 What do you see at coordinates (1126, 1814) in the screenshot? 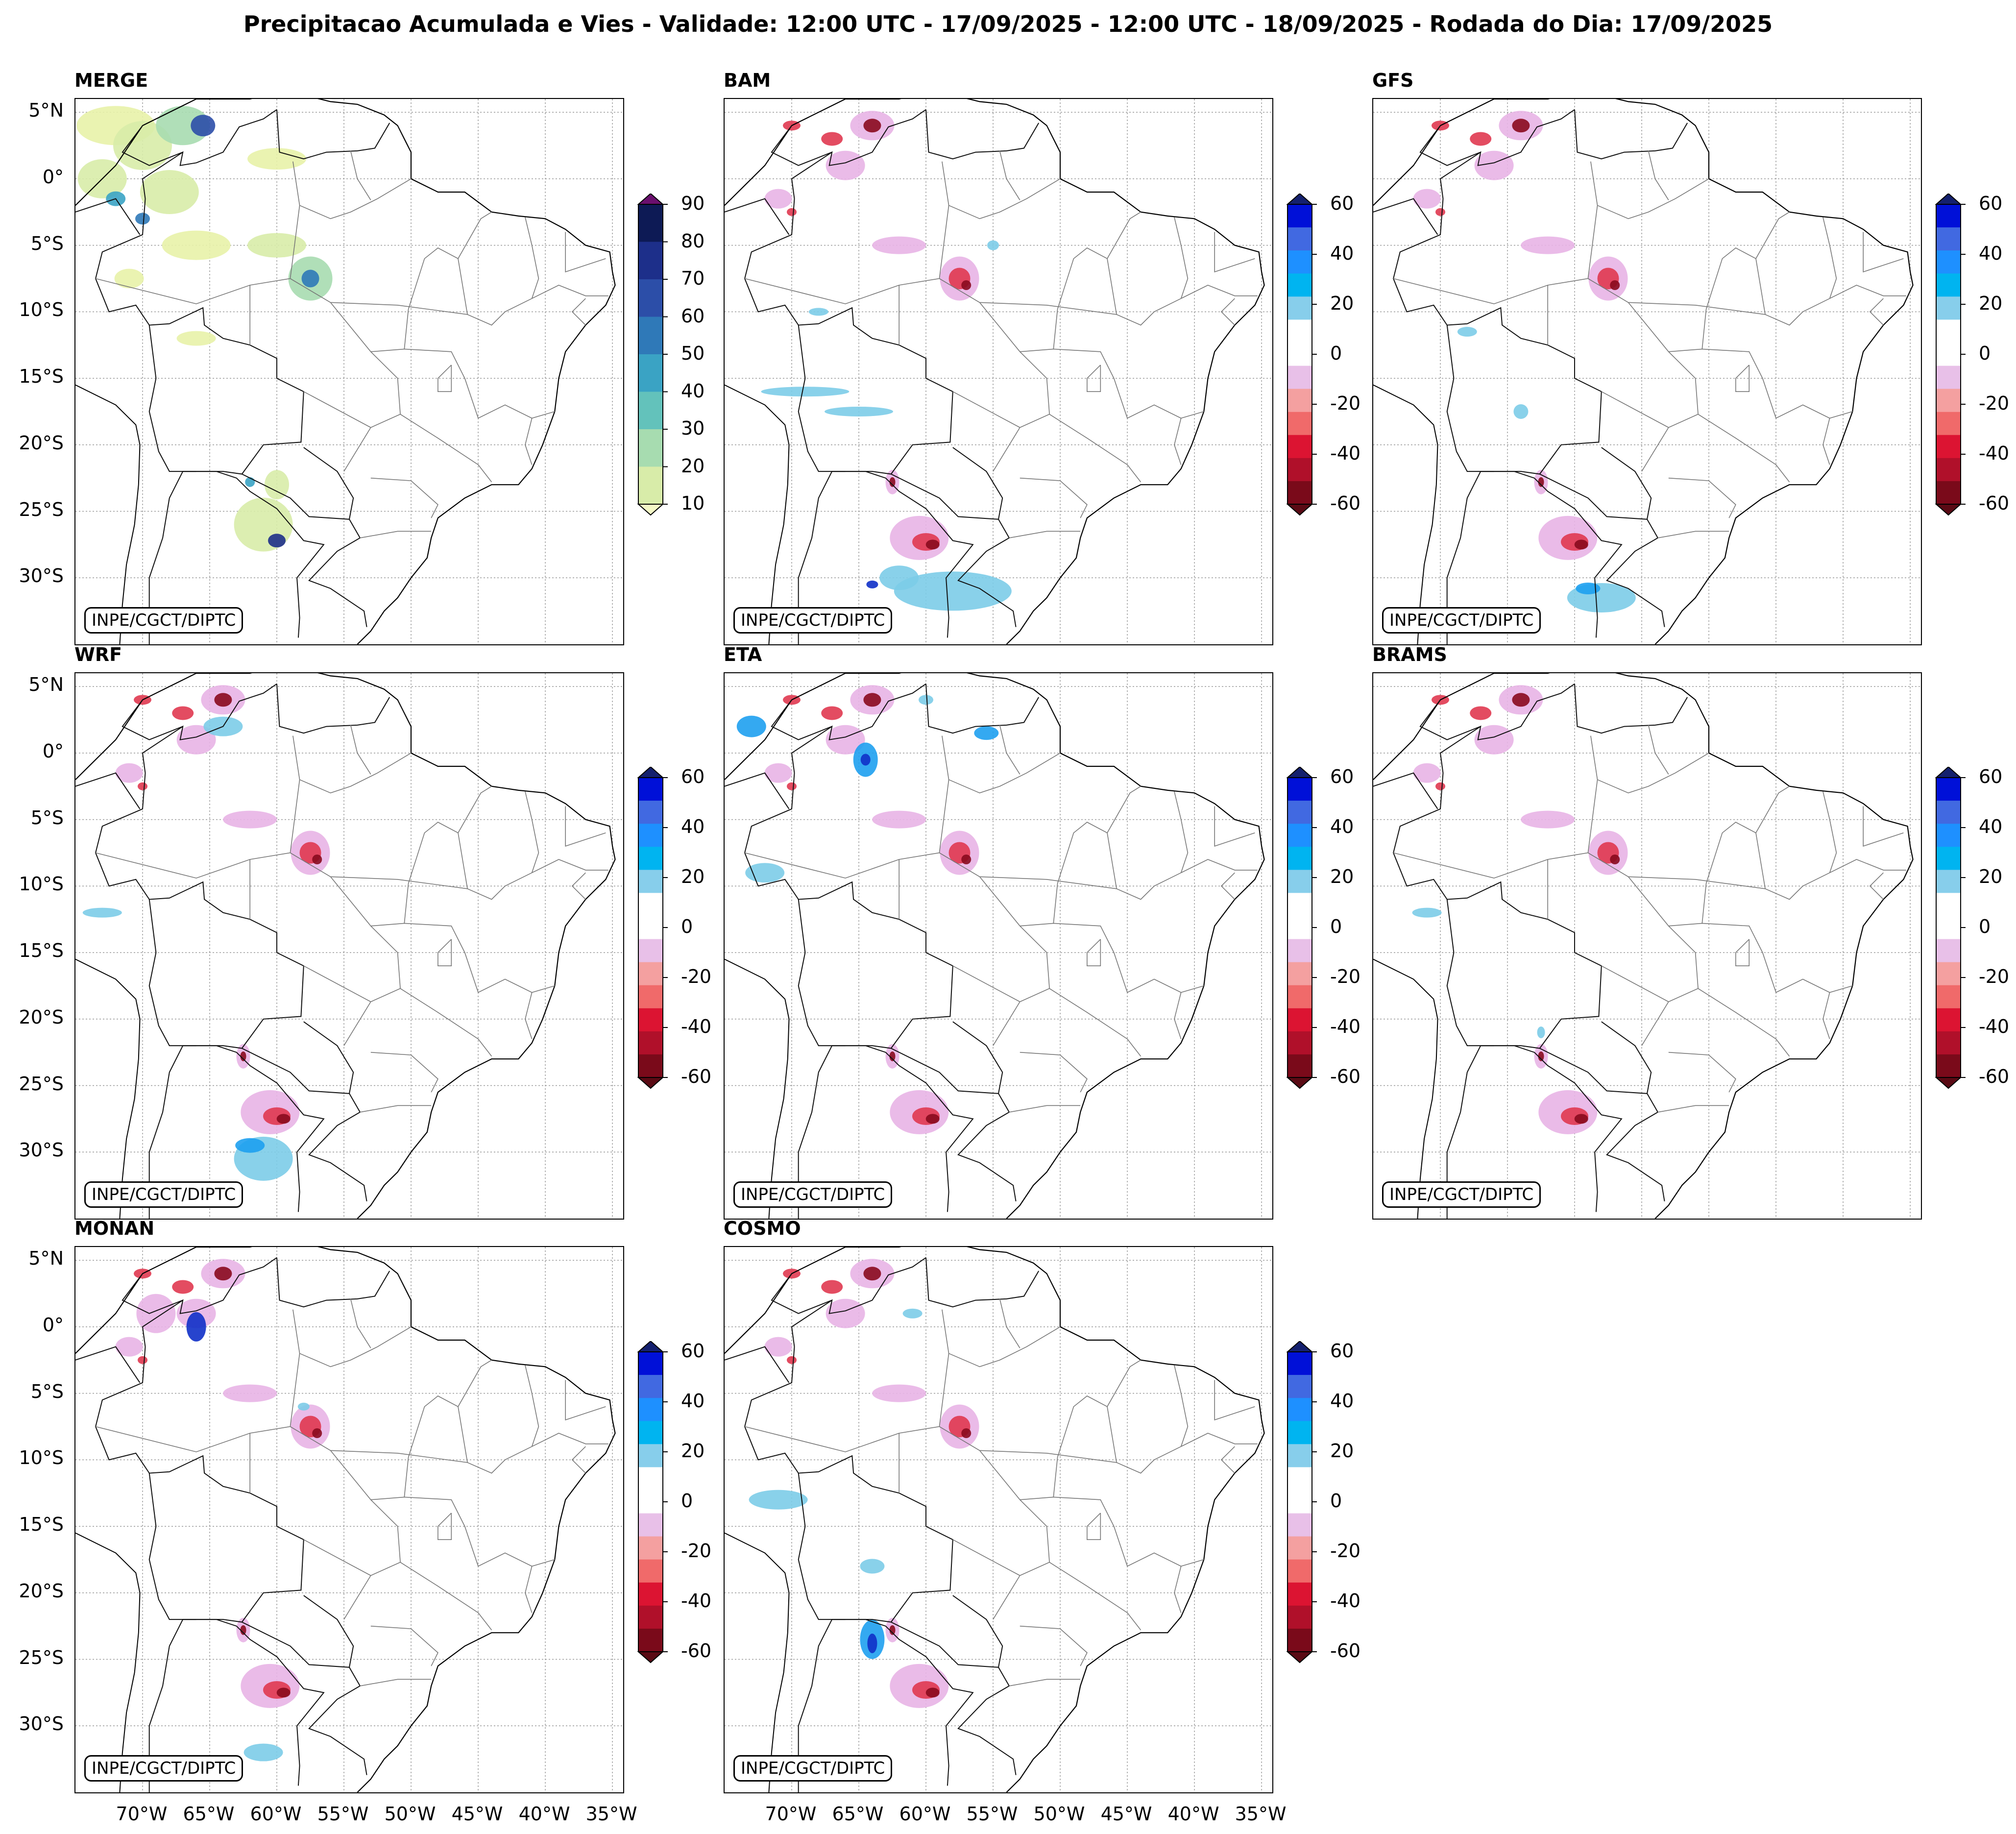
I see `lon-tick-label: 45°W` at bounding box center [1126, 1814].